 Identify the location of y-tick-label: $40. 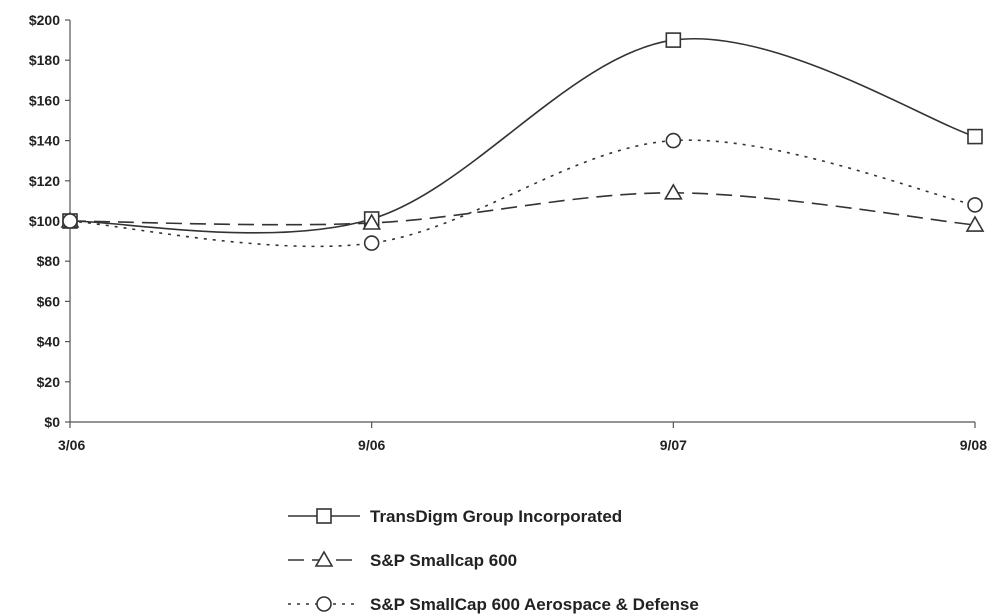
(49, 342).